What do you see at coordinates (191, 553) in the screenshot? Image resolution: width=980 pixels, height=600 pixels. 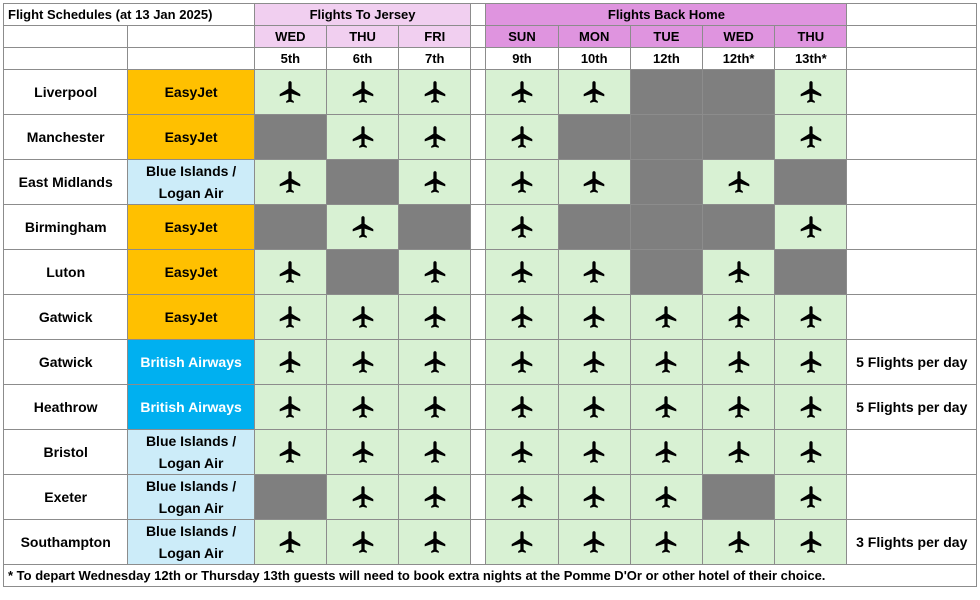 I see `airline-name-line2: Logan Air` at bounding box center [191, 553].